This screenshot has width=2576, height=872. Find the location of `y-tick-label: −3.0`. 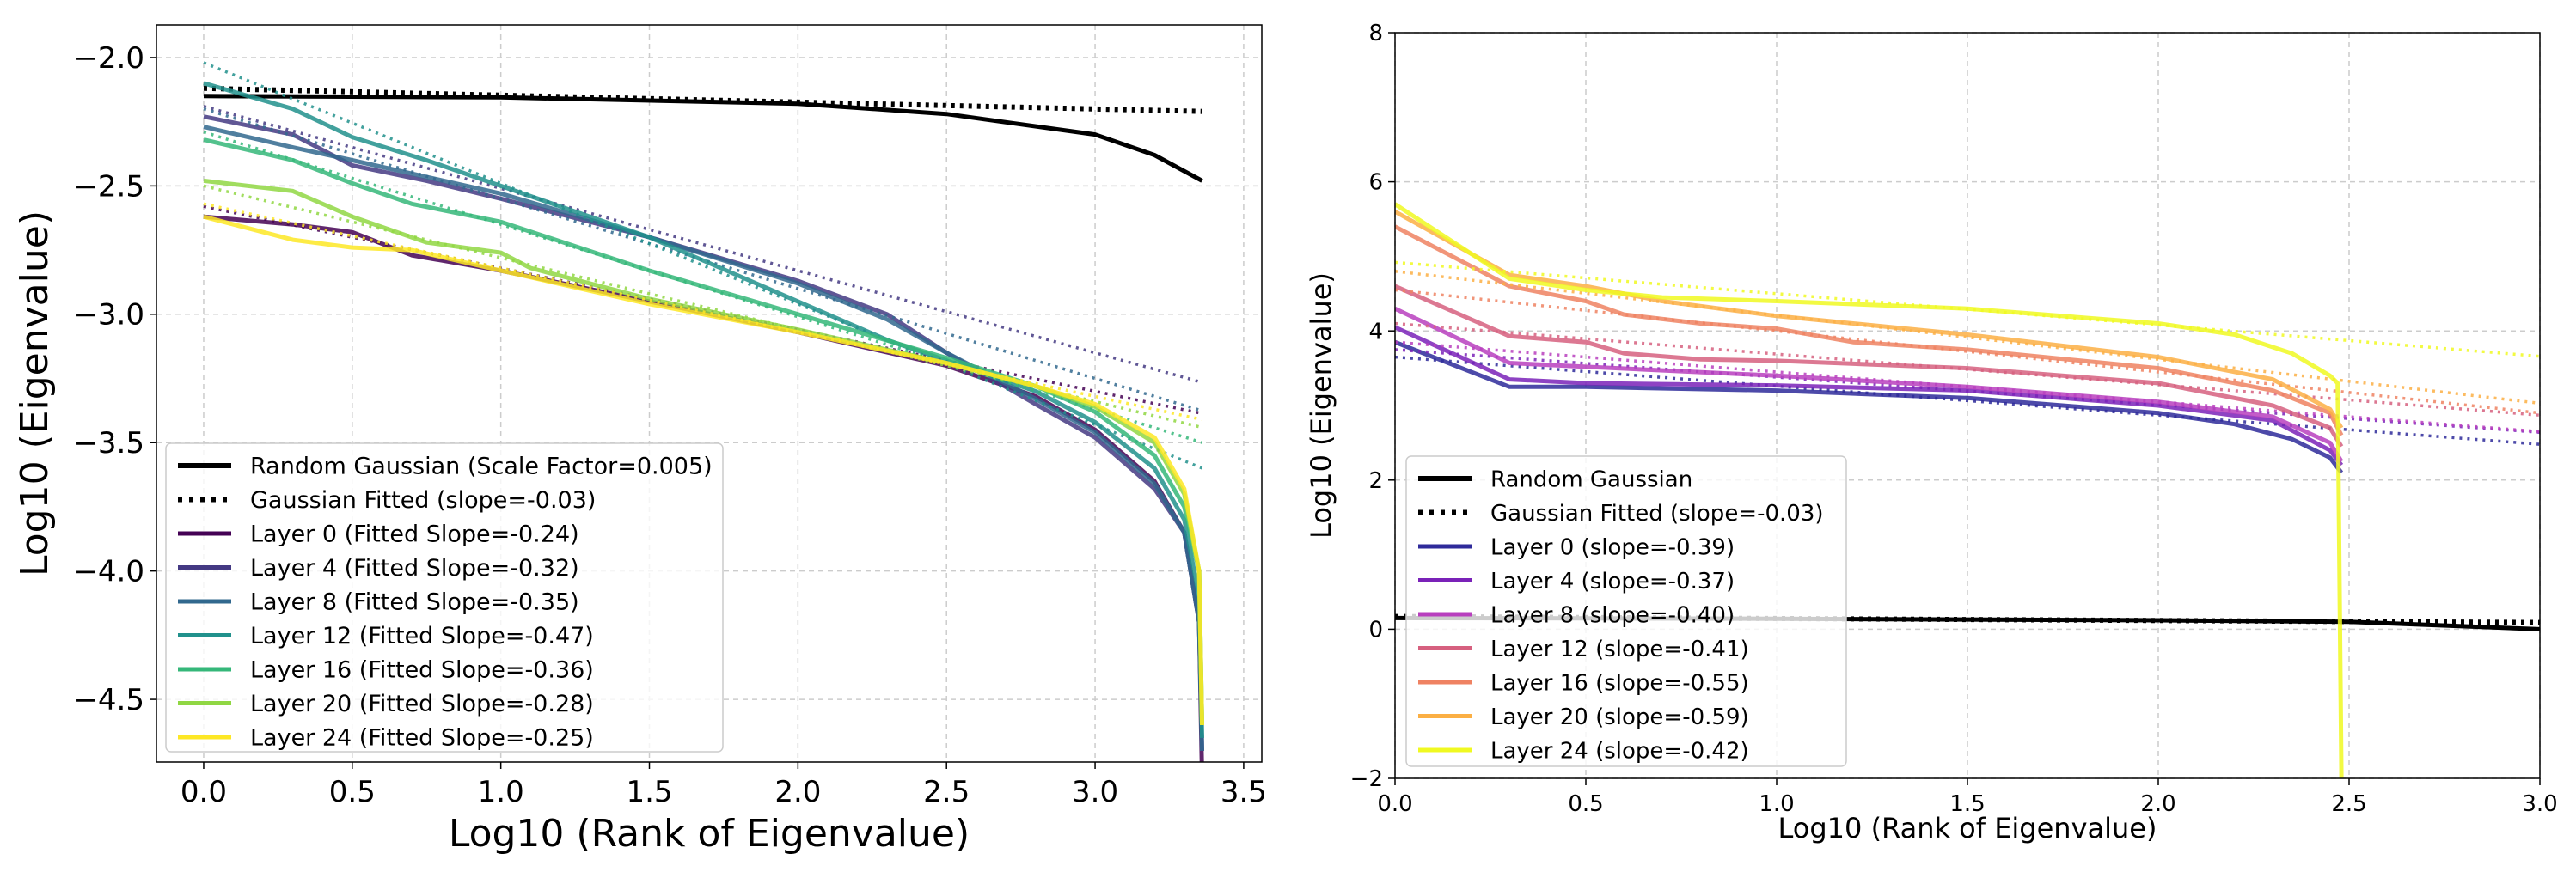

y-tick-label: −3.0 is located at coordinates (108, 315).